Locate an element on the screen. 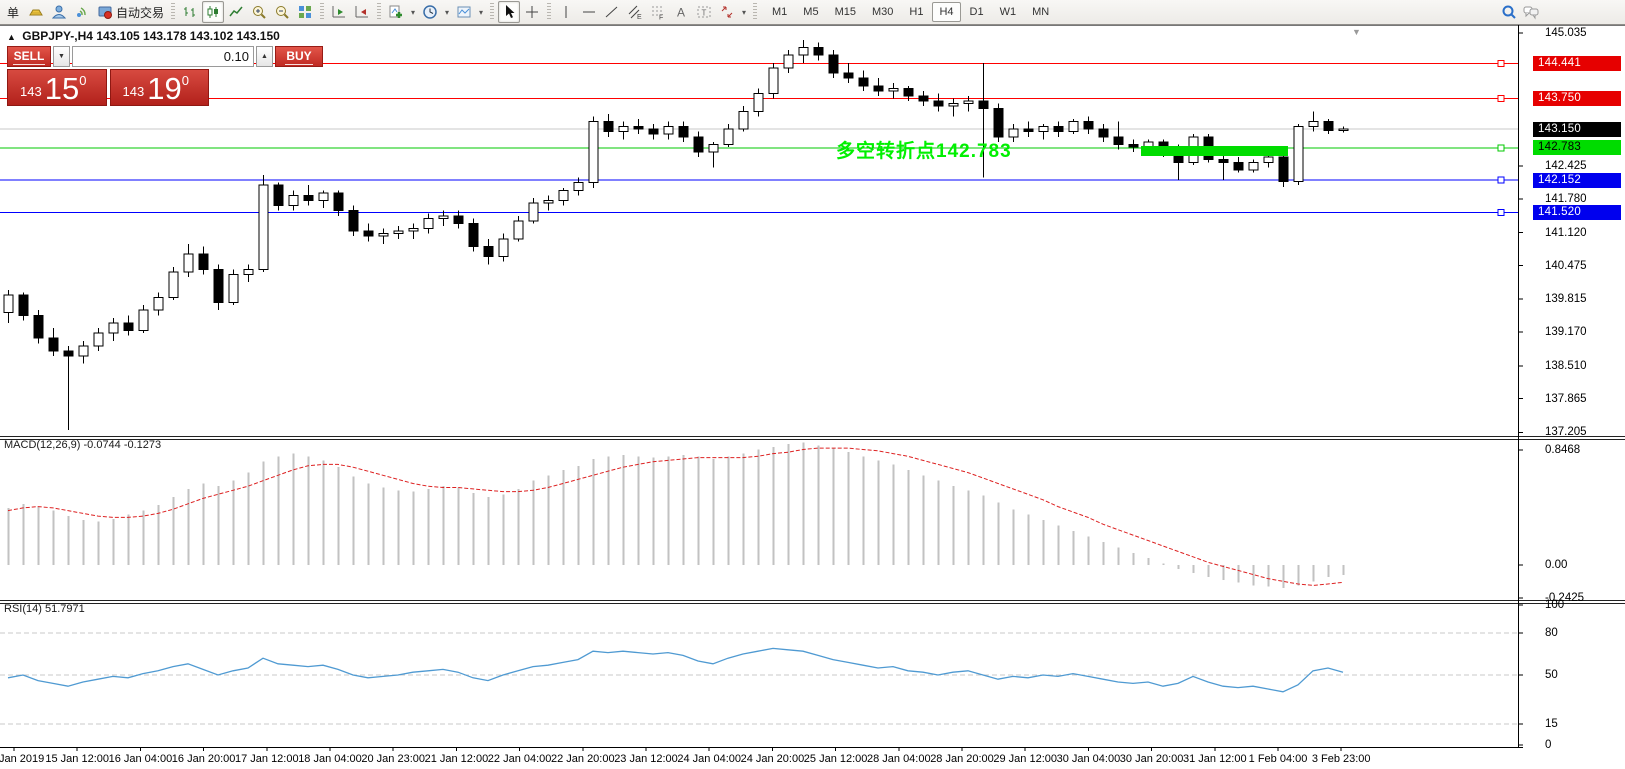  macd-tick: 0.8468 is located at coordinates (1563, 449).